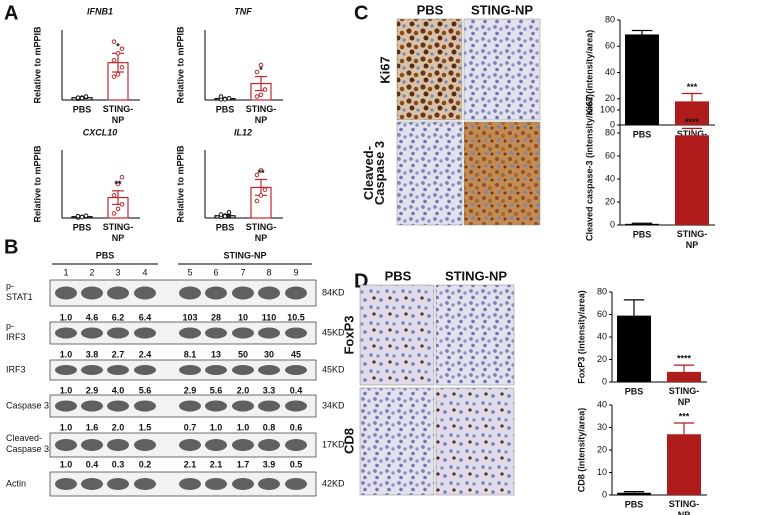 The width and height of the screenshot is (766, 515). What do you see at coordinates (269, 317) in the screenshot?
I see `quantification: 110` at bounding box center [269, 317].